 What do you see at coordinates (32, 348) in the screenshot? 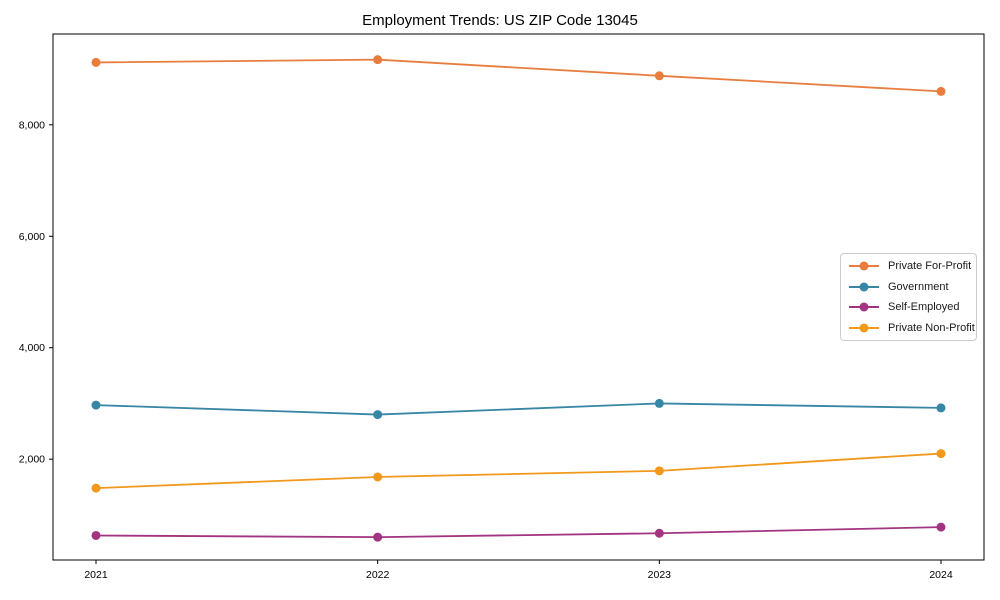
I see `y-tick-label: 4,000` at bounding box center [32, 348].